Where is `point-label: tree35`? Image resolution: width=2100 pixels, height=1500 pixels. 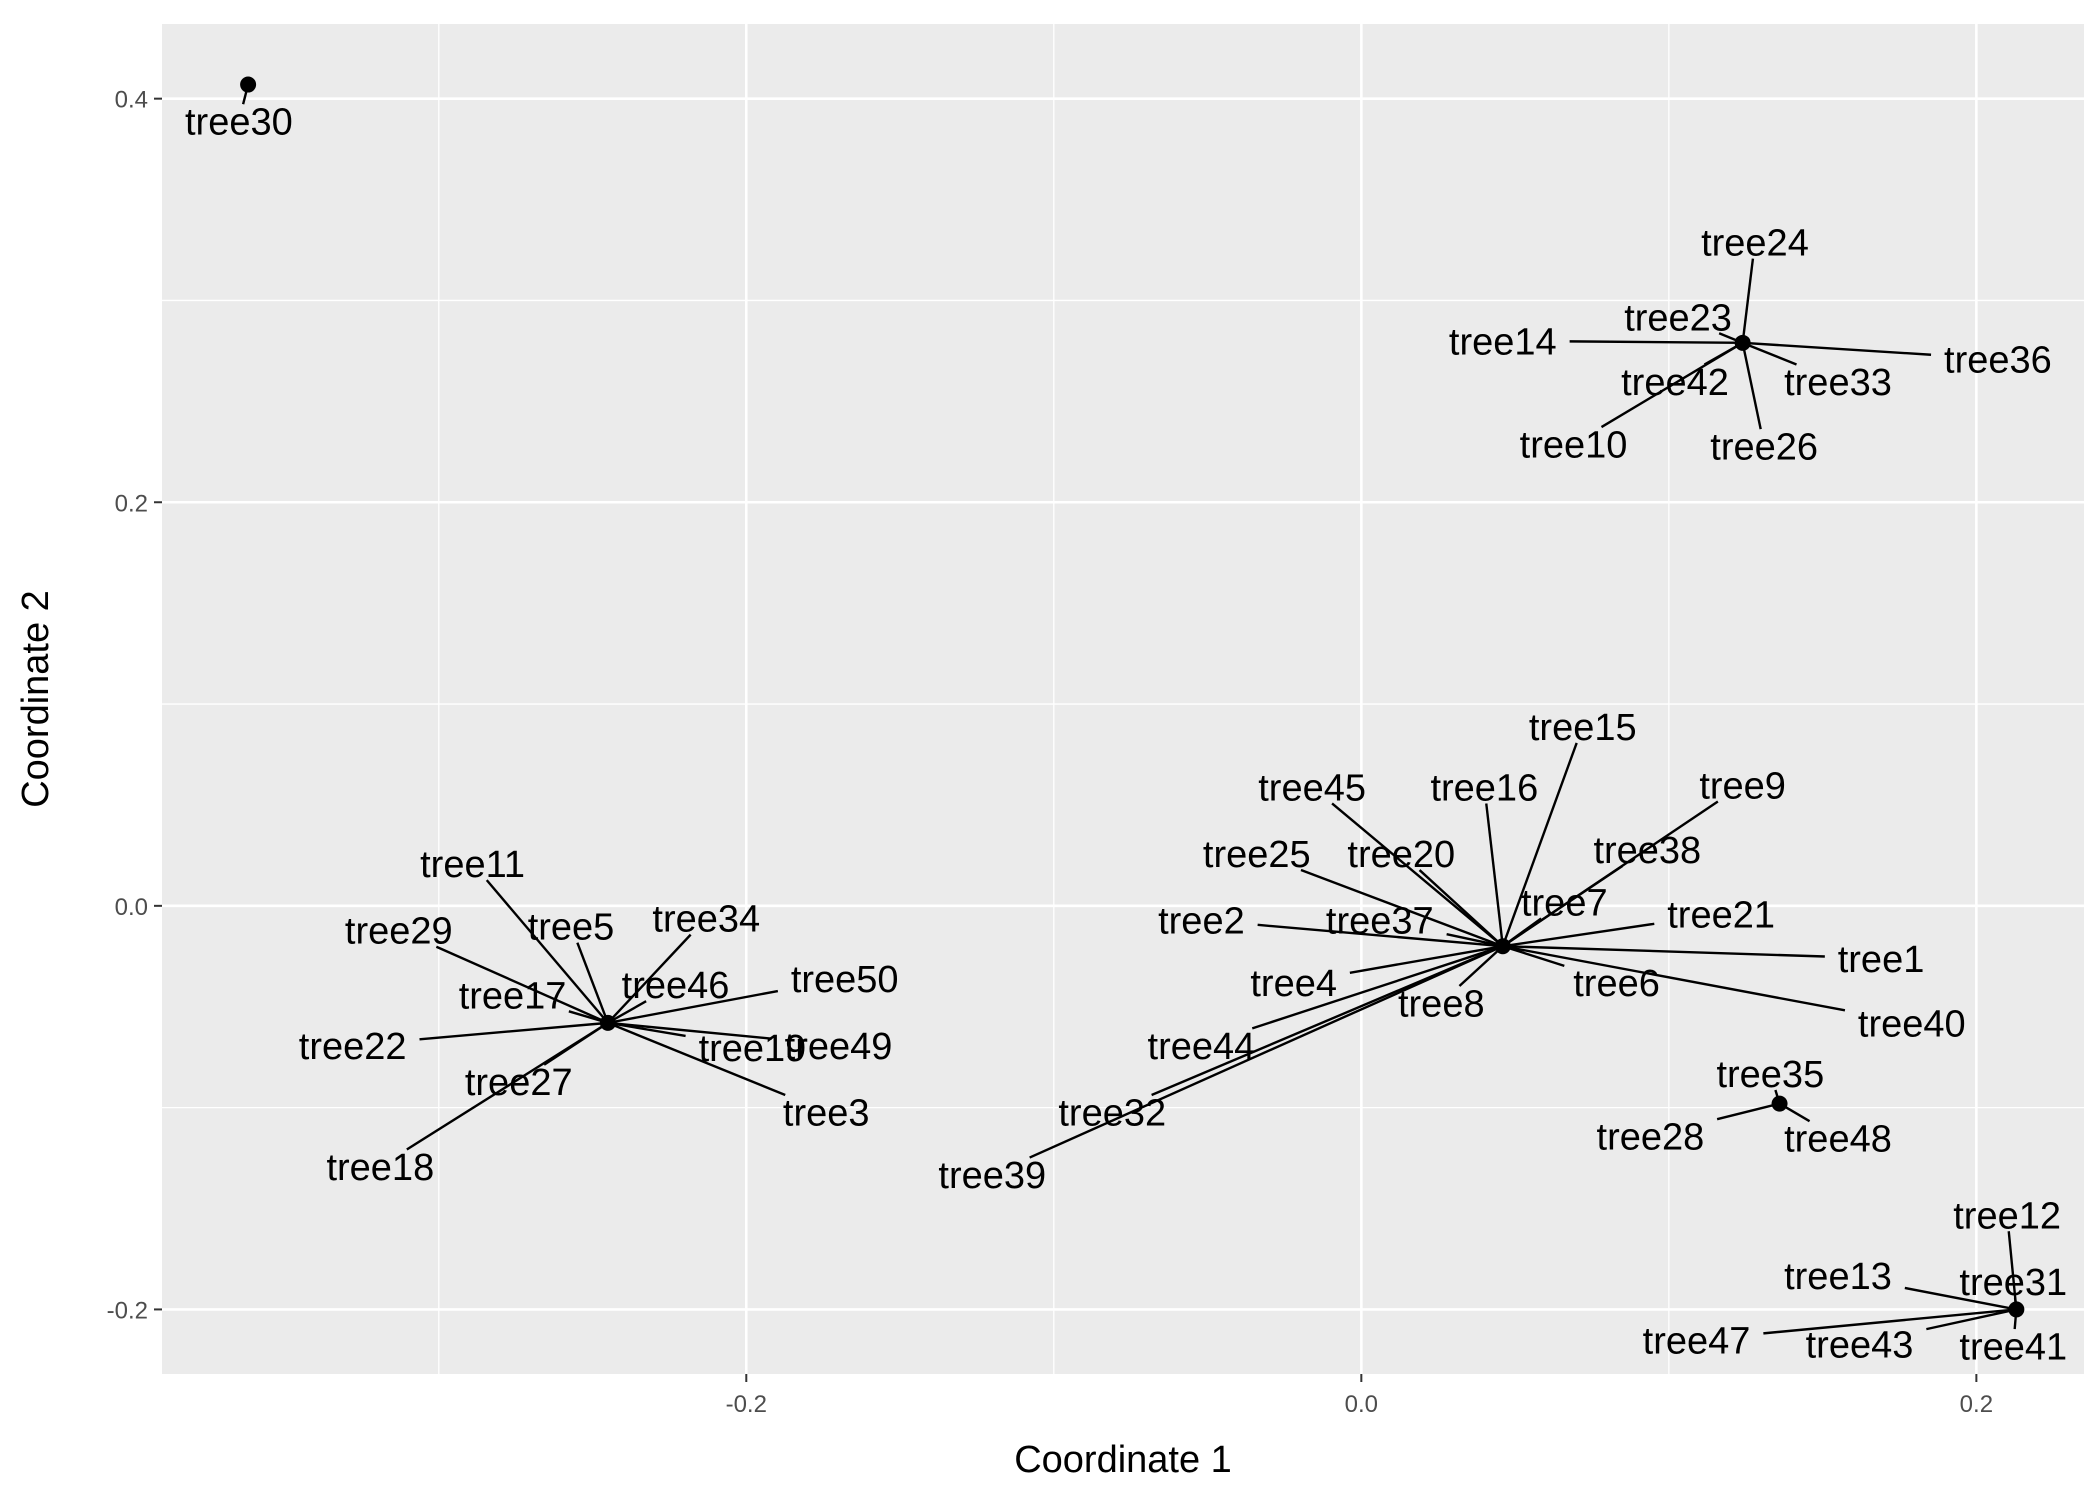 point-label: tree35 is located at coordinates (1770, 1075).